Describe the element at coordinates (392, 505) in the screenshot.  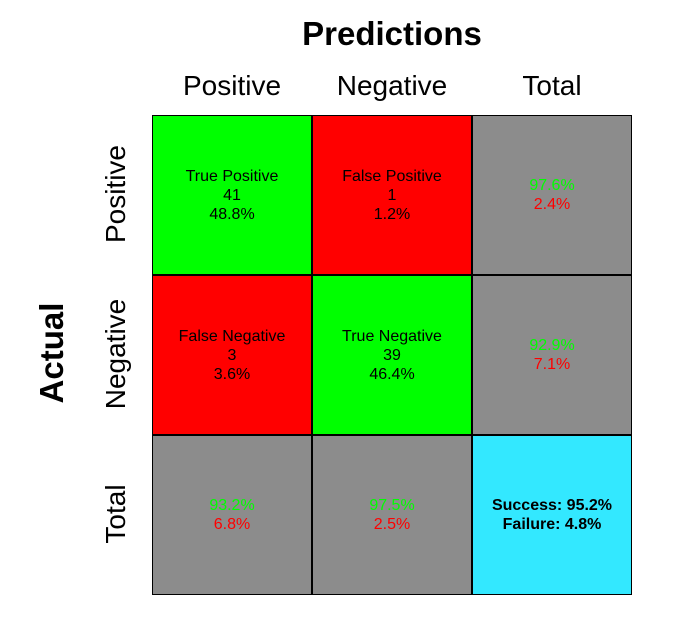
I see `cell-good-percent: 97.5%` at that location.